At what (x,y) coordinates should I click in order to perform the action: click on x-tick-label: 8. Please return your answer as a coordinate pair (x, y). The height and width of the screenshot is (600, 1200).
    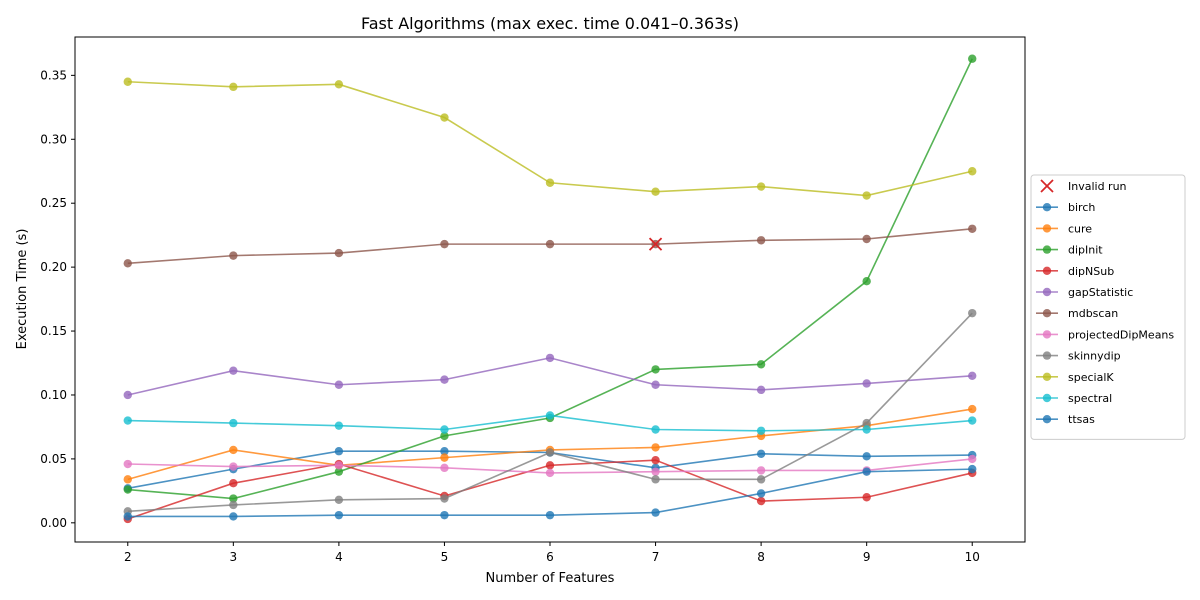
    Looking at the image, I should click on (761, 557).